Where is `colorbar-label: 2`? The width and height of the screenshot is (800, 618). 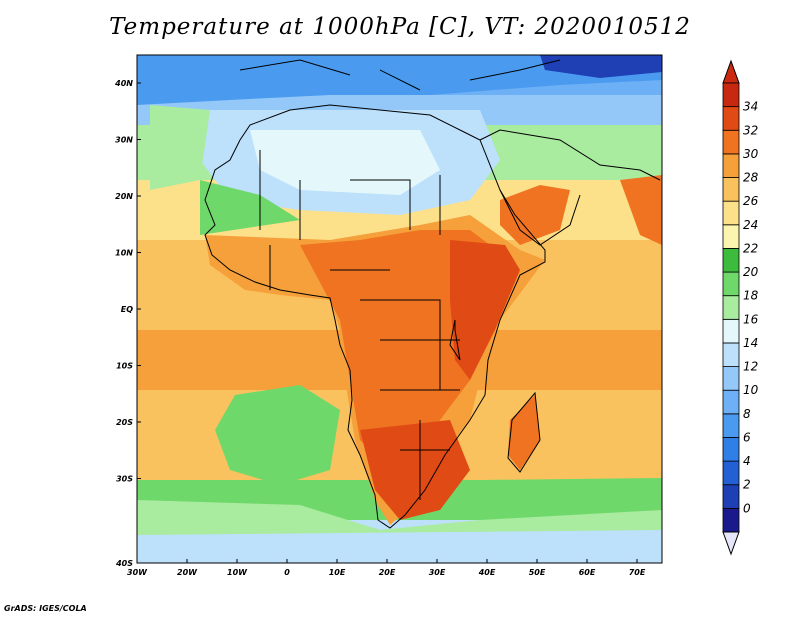
colorbar-label: 2 is located at coordinates (747, 485).